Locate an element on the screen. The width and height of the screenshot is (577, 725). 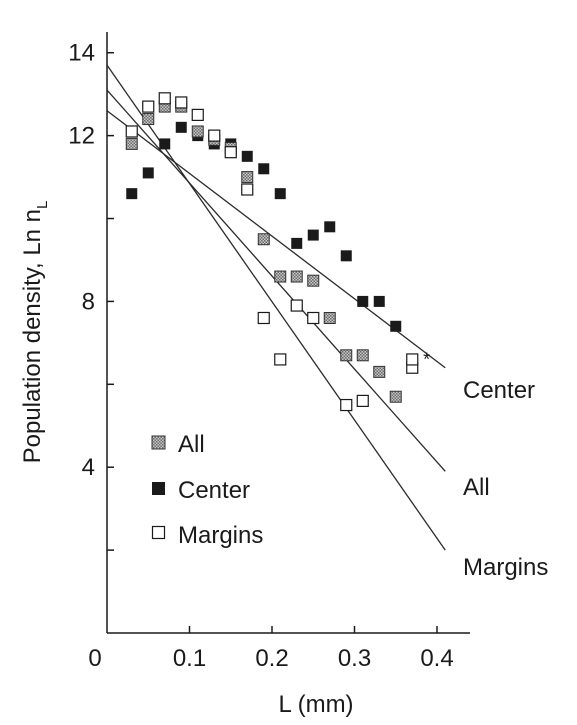
x-tick-label: 0.3 is located at coordinates (354, 658).